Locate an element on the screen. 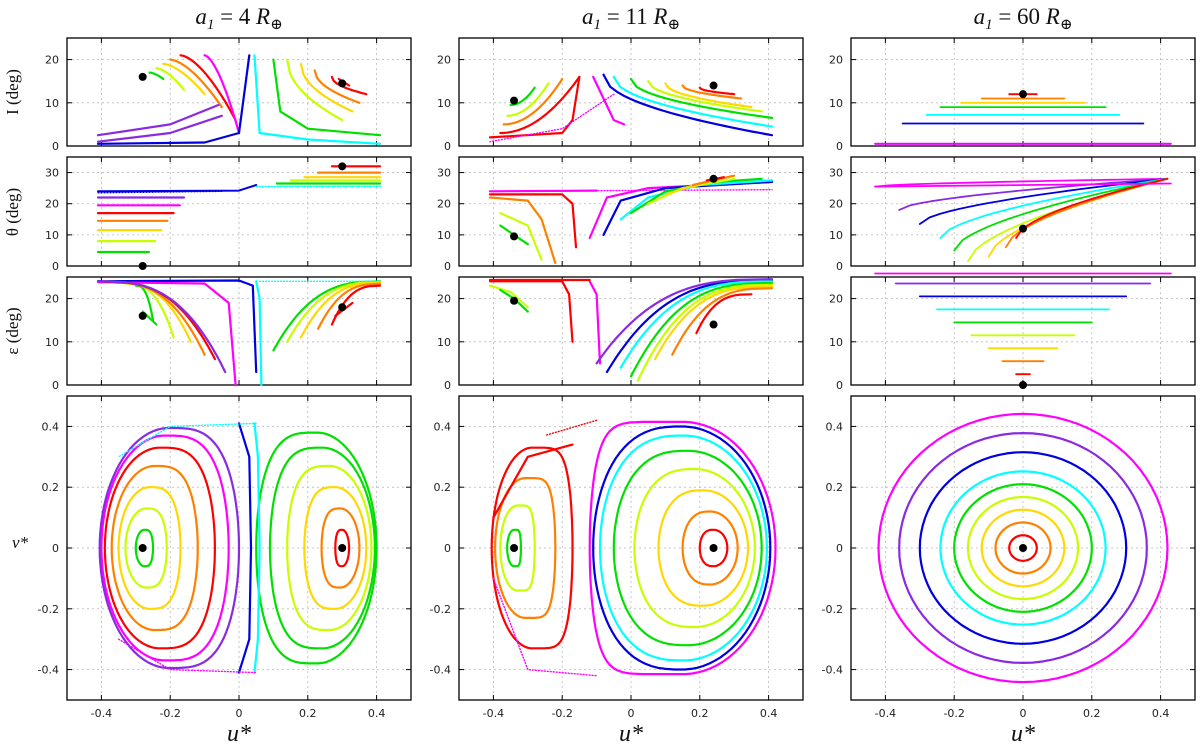 The height and width of the screenshot is (750, 1200). panel-r0-c2: 0 10 20 is located at coordinates (1012, 95).